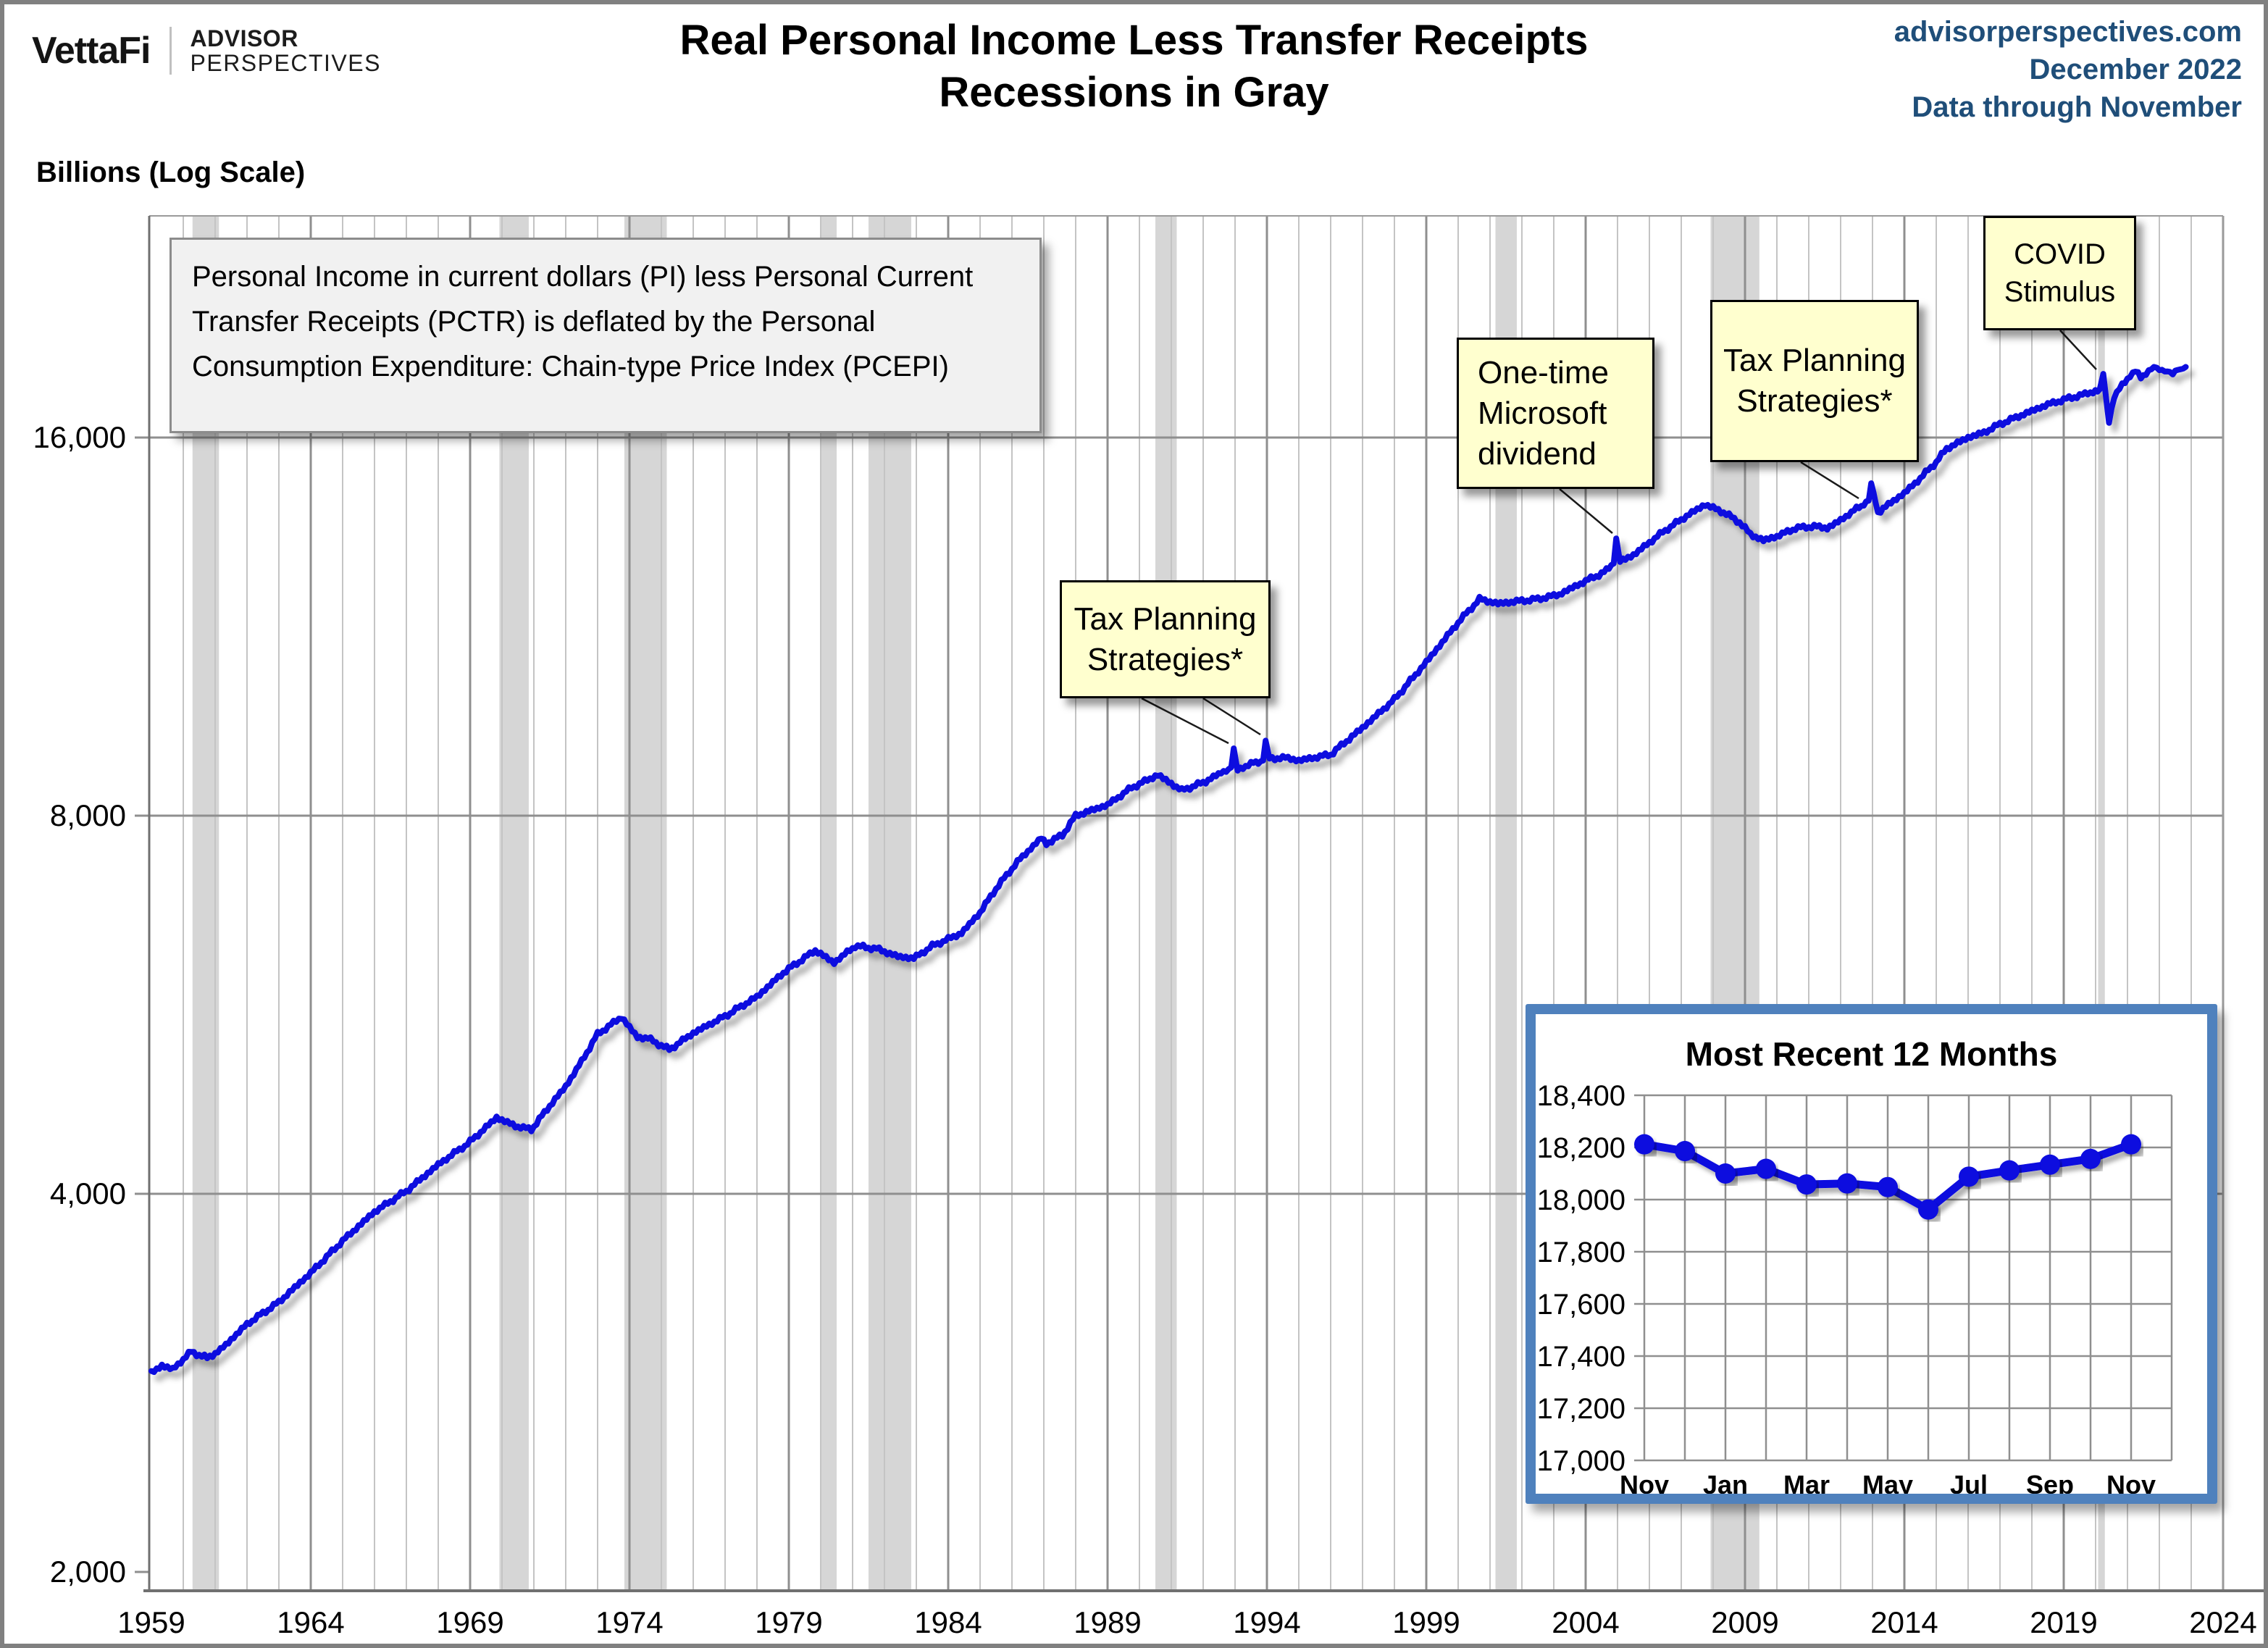  What do you see at coordinates (1815, 381) in the screenshot?
I see `callout-tax-planning-2: Tax Planning Strategies*` at bounding box center [1815, 381].